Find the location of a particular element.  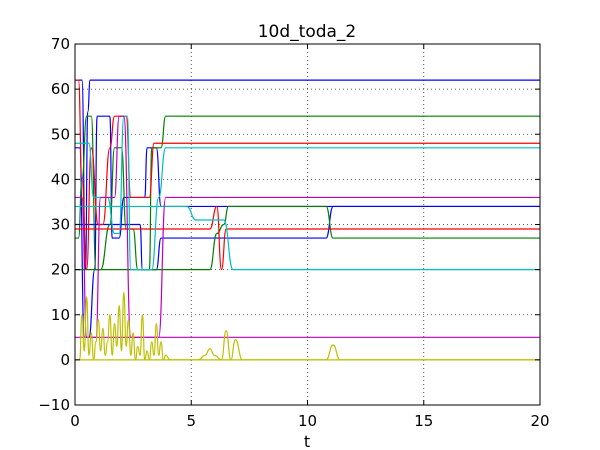

y-tick-label: 60 is located at coordinates (60, 89).